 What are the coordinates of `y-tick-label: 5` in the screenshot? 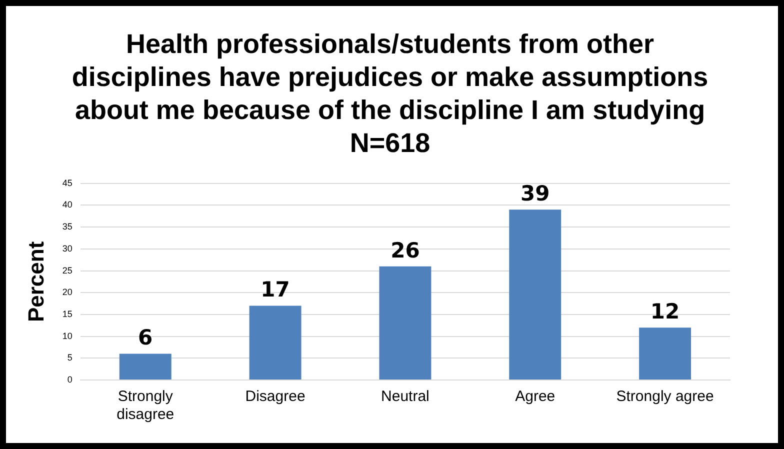 It's located at (69, 357).